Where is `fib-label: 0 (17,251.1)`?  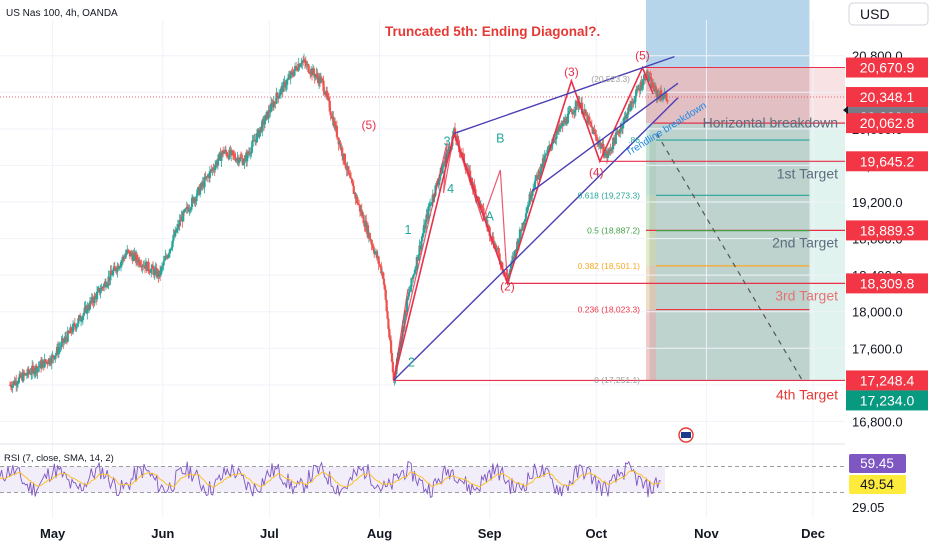
fib-label: 0 (17,251.1) is located at coordinates (617, 380).